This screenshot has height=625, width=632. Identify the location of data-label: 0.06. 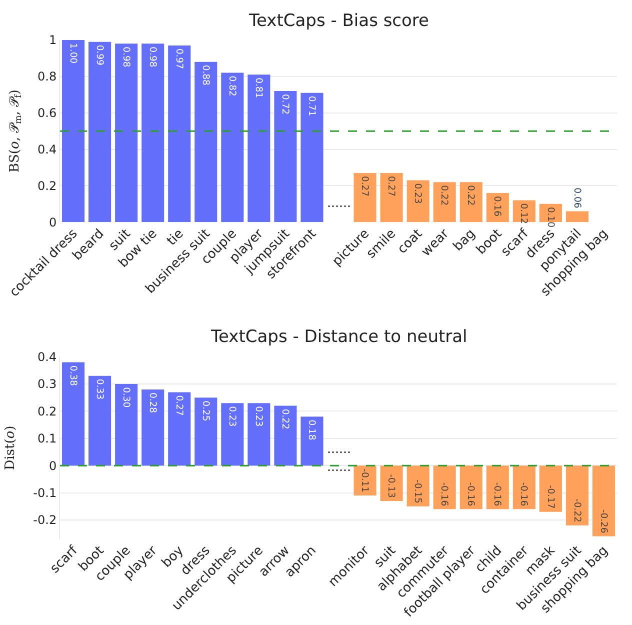
(576, 198).